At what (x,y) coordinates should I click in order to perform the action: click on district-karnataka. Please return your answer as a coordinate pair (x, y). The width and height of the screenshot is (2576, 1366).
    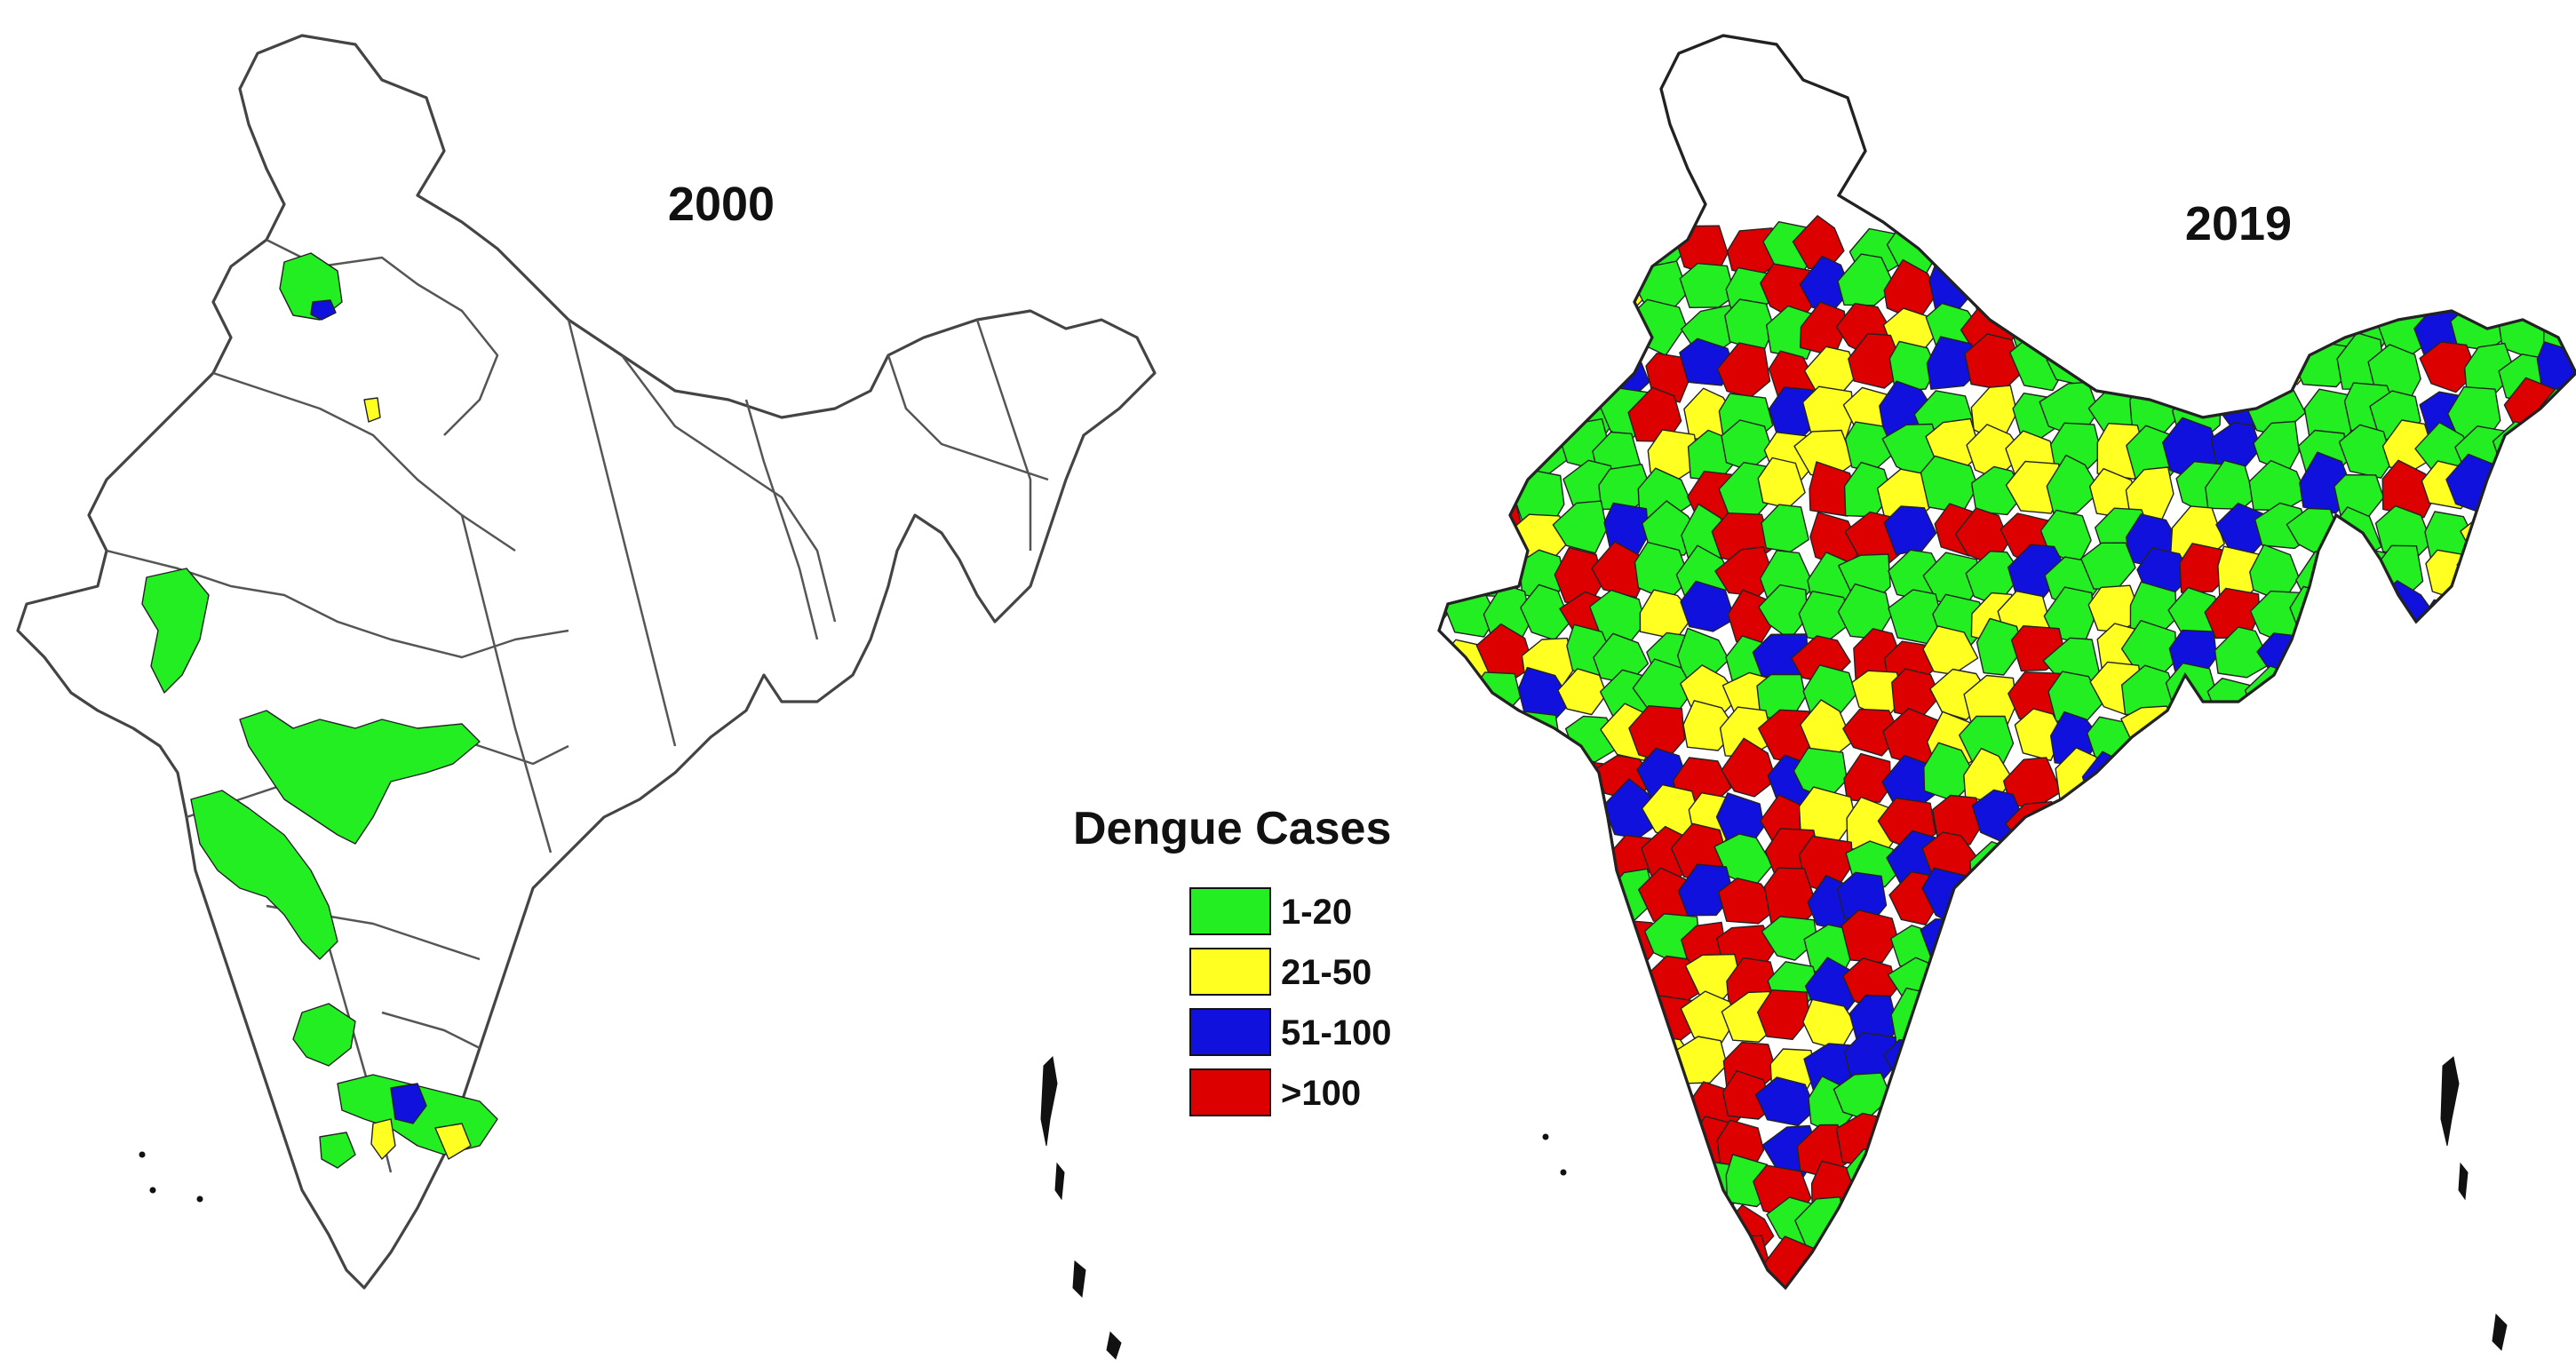
    Looking at the image, I should click on (324, 1035).